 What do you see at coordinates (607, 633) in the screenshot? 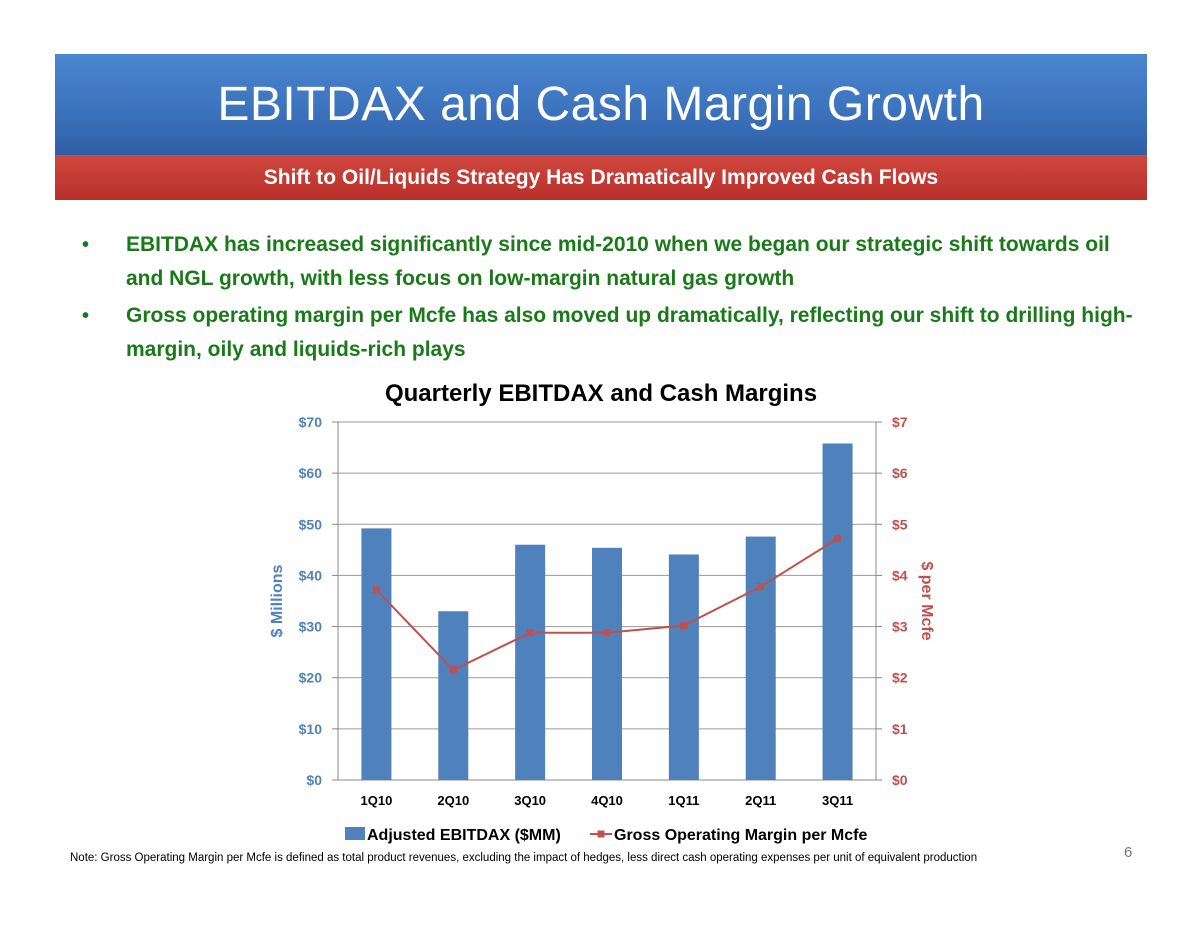
I see `point-4Q10` at bounding box center [607, 633].